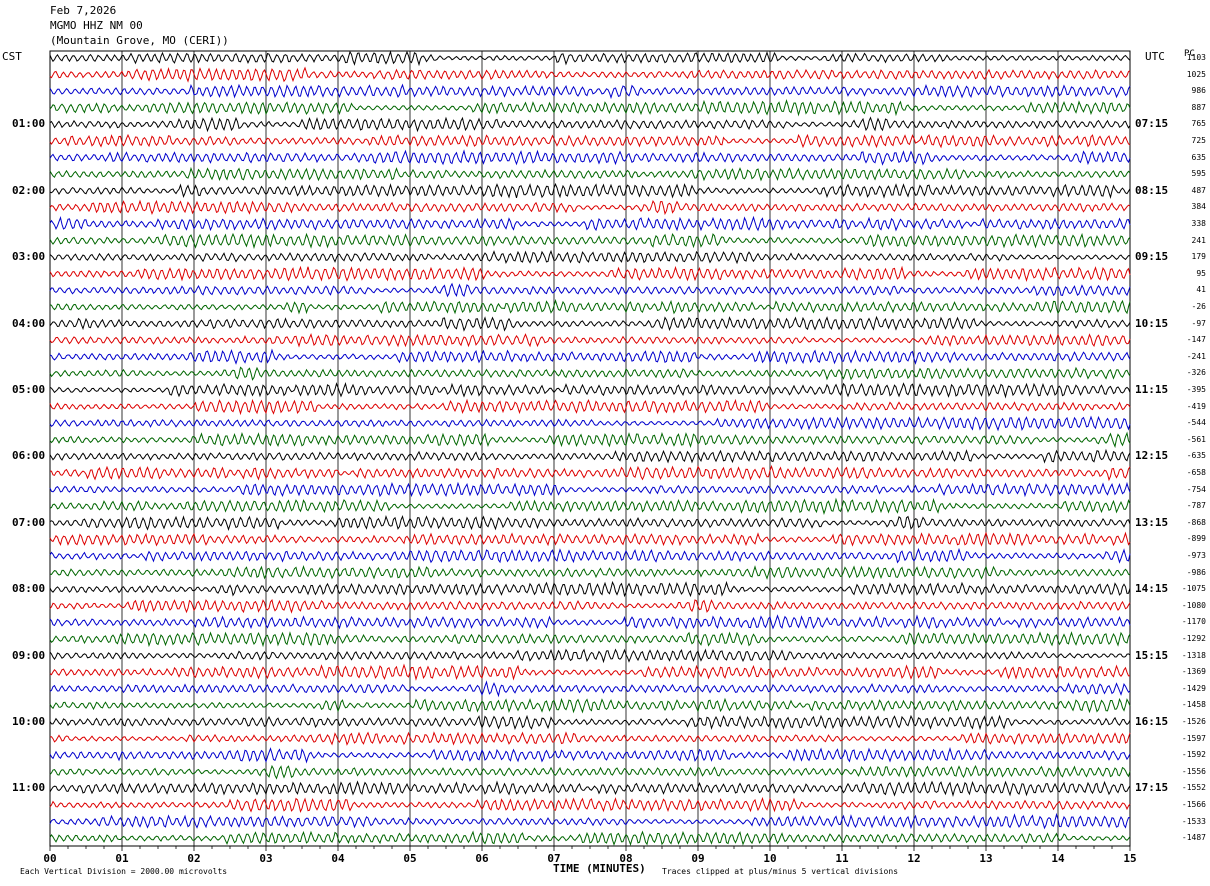 This screenshot has height=886, width=1210. Describe the element at coordinates (338, 858) in the screenshot. I see `x-tick-label: 04` at that location.